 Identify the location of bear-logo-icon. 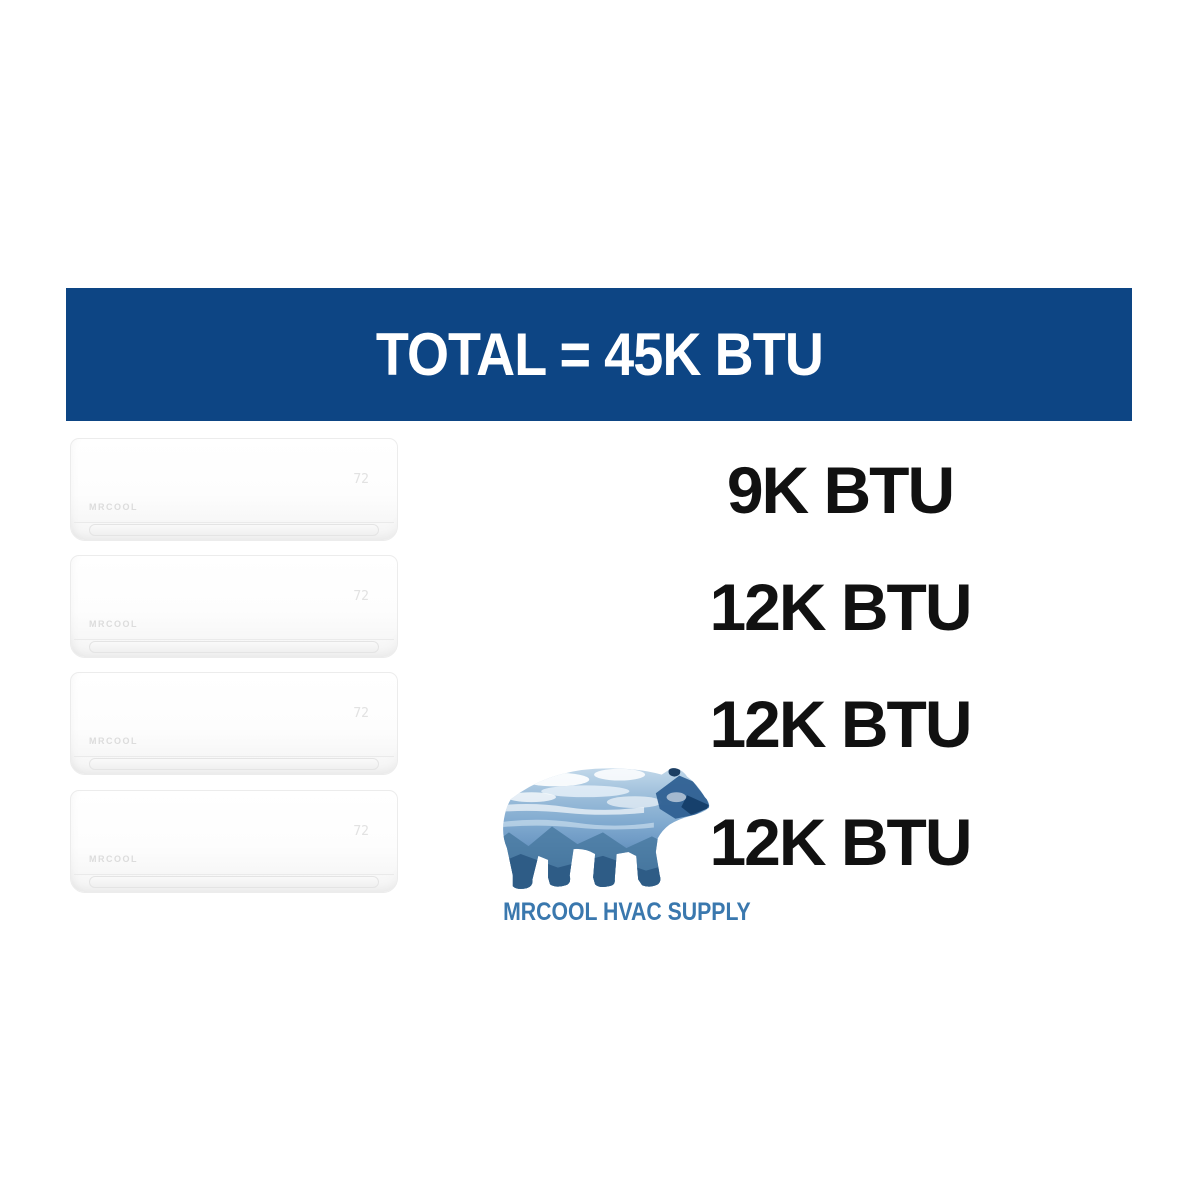
(606, 828).